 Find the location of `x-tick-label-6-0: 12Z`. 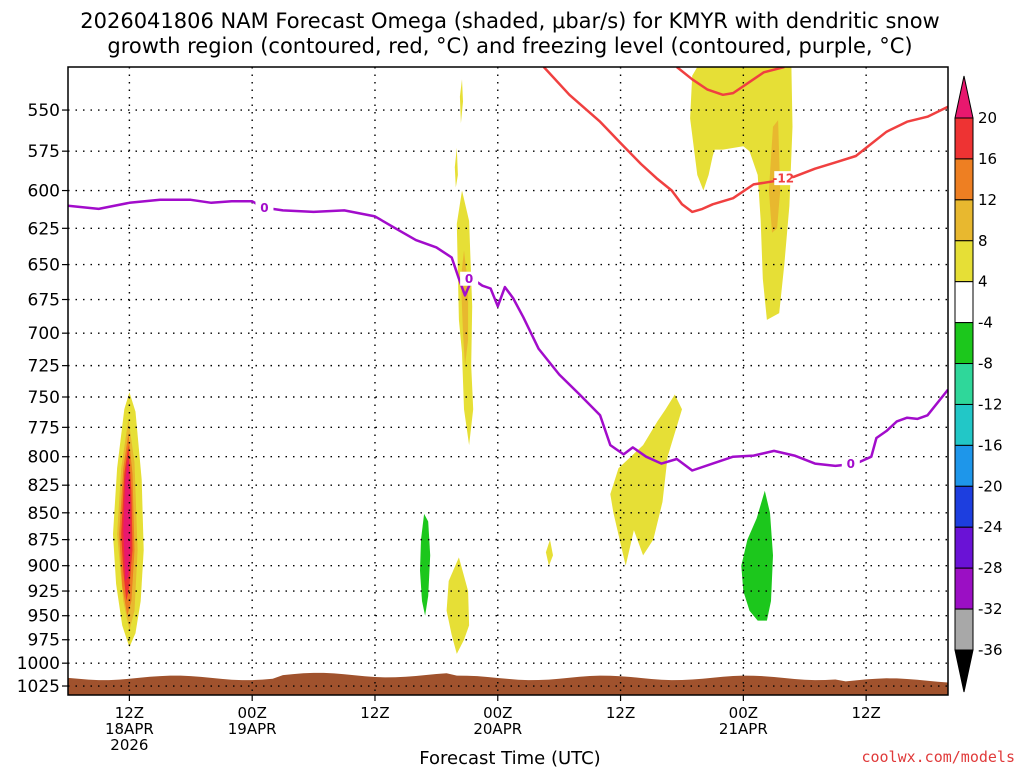

x-tick-label-6-0: 12Z is located at coordinates (129, 713).